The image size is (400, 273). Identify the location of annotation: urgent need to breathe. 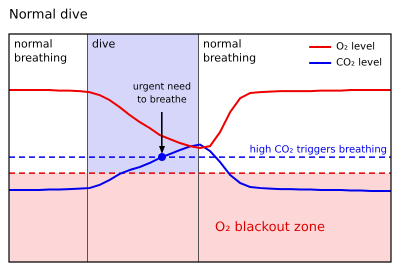
(162, 93).